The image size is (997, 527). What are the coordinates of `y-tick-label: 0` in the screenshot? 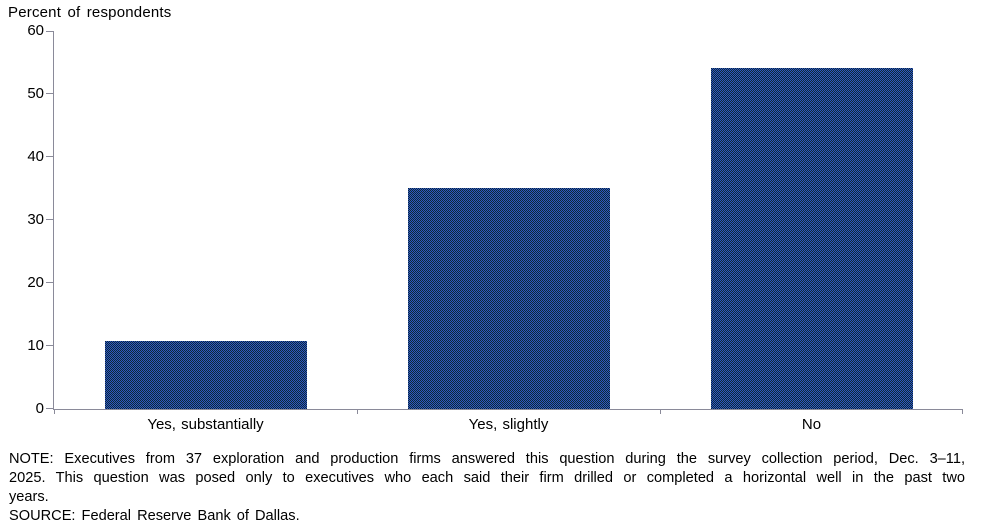 It's located at (39, 408).